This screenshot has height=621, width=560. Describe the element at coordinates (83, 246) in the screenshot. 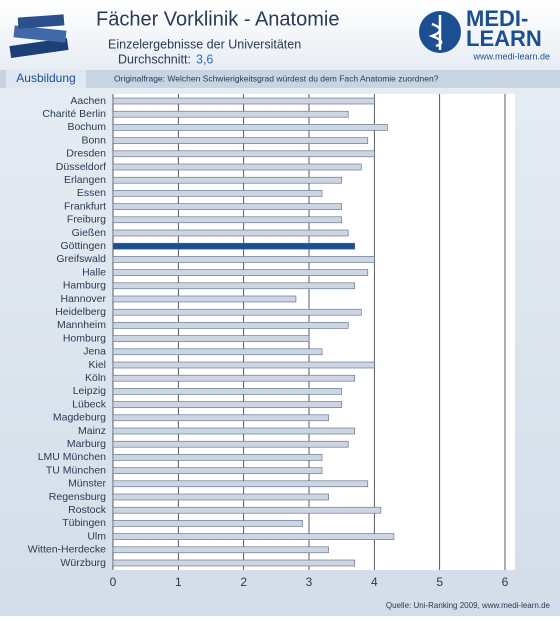

I see `y-tick-label: Göttingen` at that location.